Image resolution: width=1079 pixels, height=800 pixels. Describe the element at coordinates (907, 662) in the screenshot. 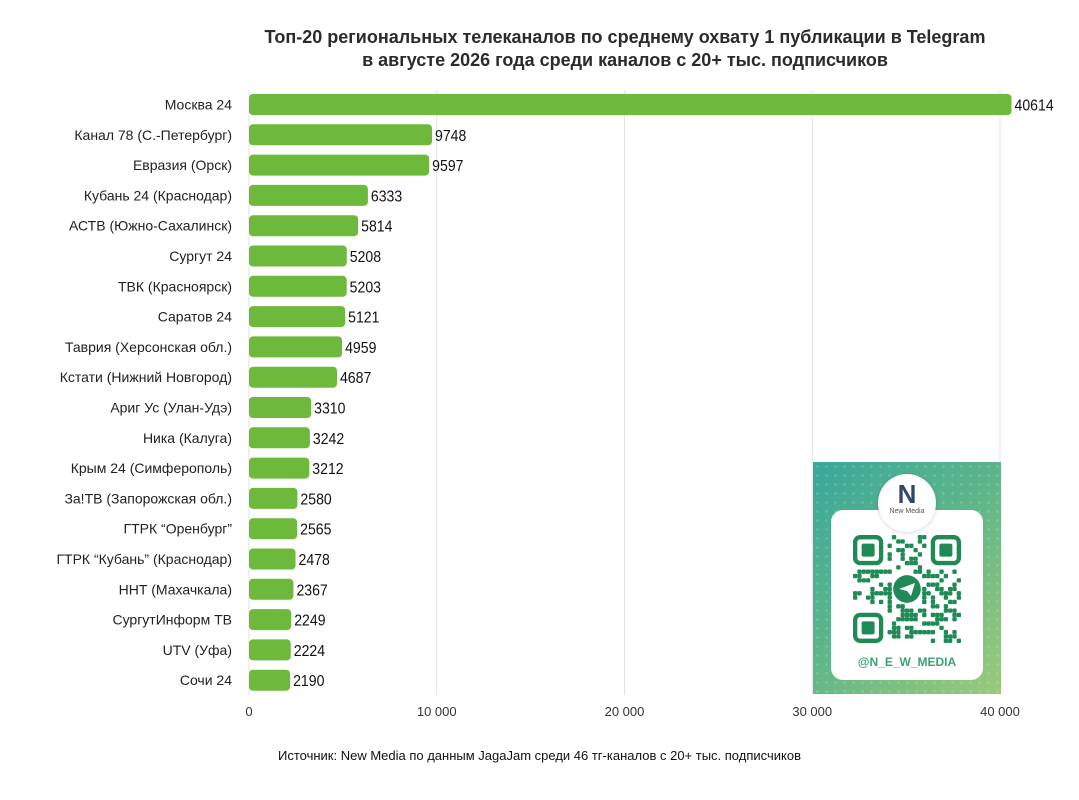

I see `promo-handle: @N_E_W_MEDIA` at that location.